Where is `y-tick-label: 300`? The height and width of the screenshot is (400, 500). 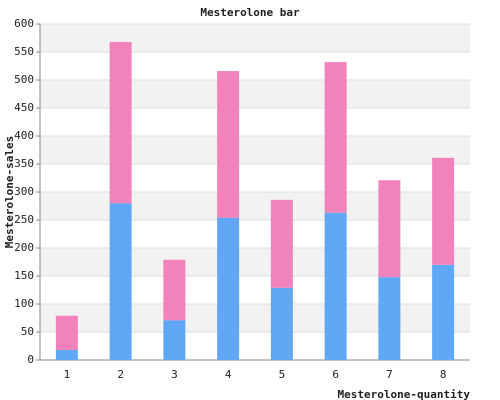 y-tick-label: 300 is located at coordinates (24, 191).